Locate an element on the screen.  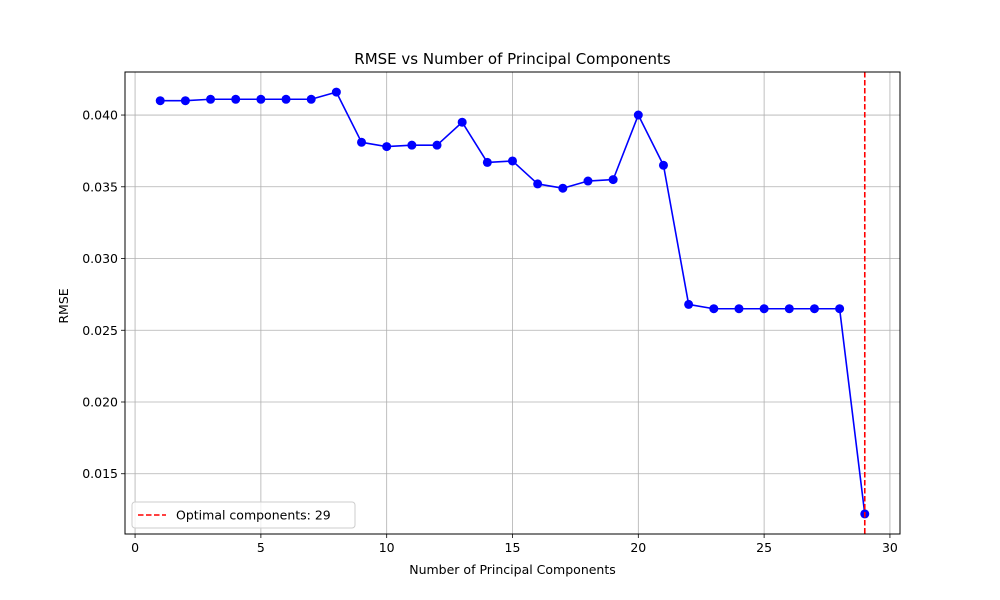
x-tick-label: 10 is located at coordinates (387, 547).